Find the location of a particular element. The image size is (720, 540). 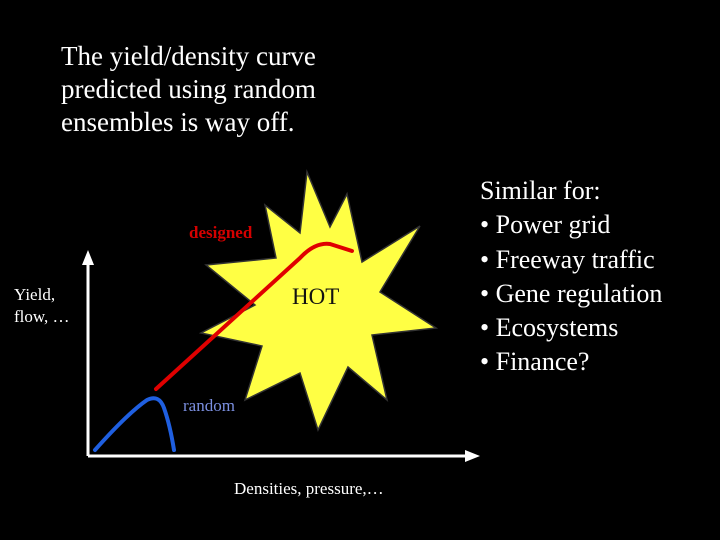

similar-item: • Power grid is located at coordinates (545, 225).